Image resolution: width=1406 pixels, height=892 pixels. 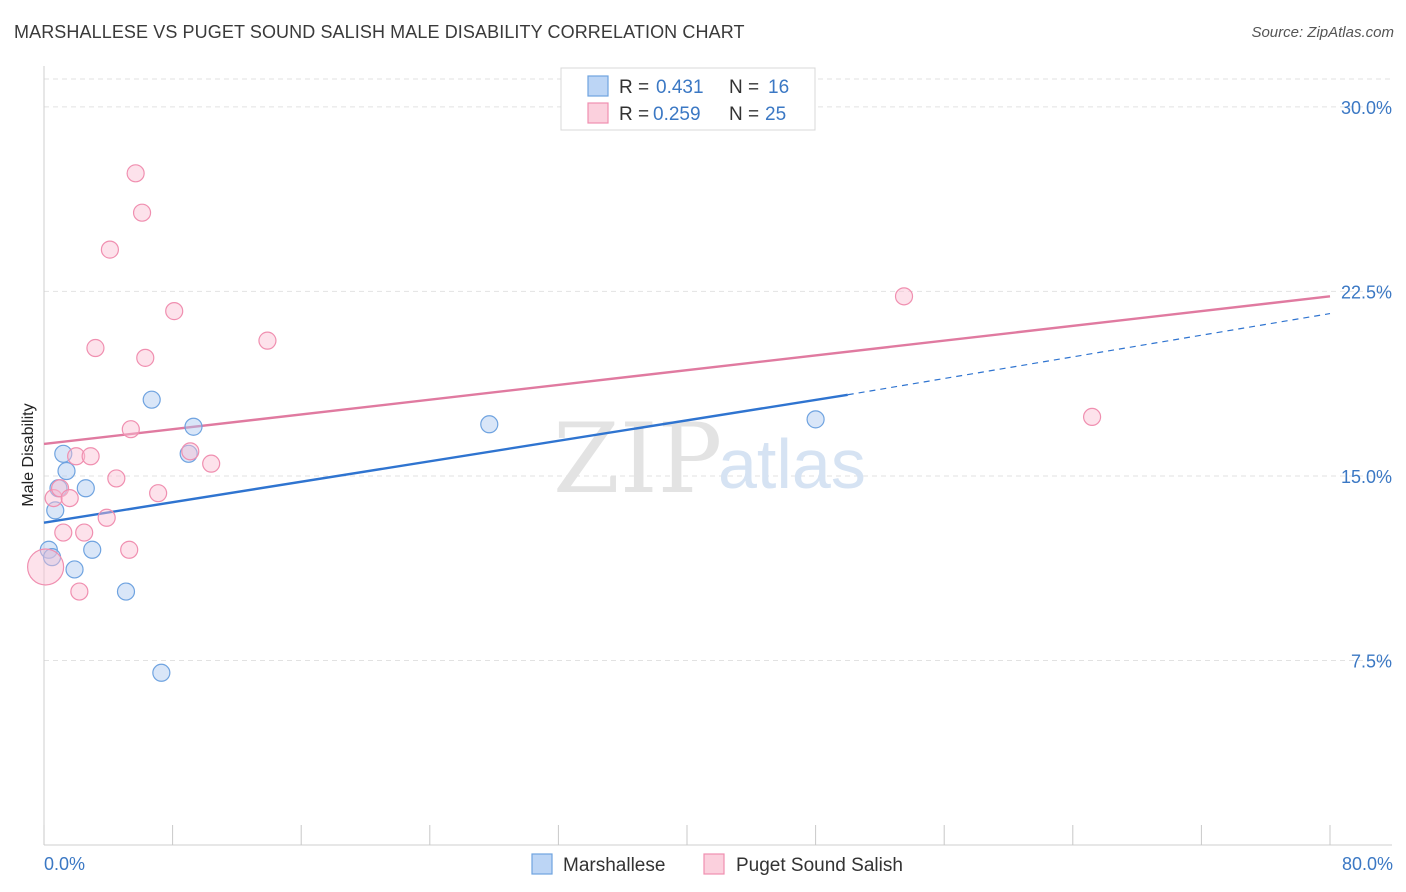 What do you see at coordinates (542, 864) in the screenshot?
I see `bottom-legend-swatch-marshallese` at bounding box center [542, 864].